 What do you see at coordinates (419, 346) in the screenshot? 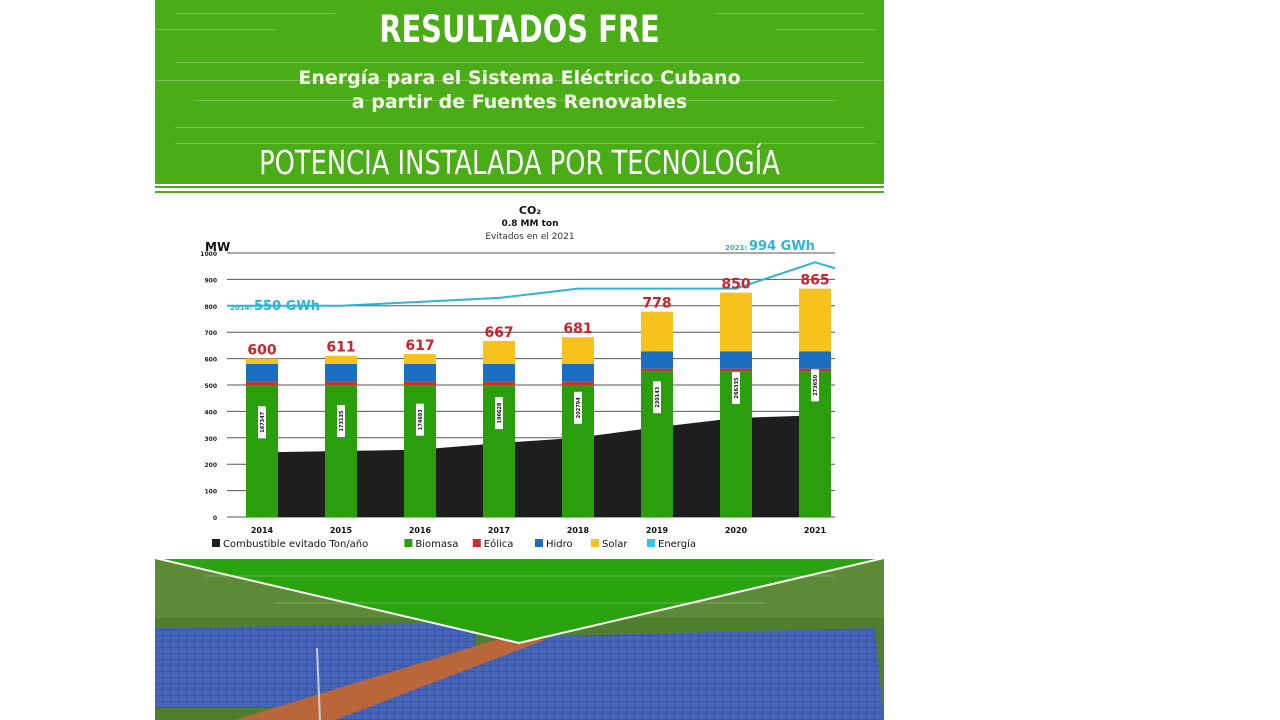
I see `bar-total-label: 617` at bounding box center [419, 346].